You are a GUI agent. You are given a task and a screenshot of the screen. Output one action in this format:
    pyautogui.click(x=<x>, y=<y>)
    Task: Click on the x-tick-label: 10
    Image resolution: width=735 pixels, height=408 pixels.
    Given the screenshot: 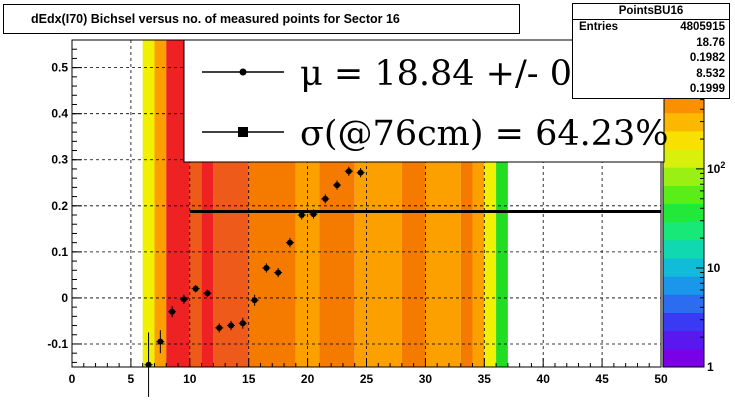 What is the action you would take?
    pyautogui.click(x=190, y=379)
    